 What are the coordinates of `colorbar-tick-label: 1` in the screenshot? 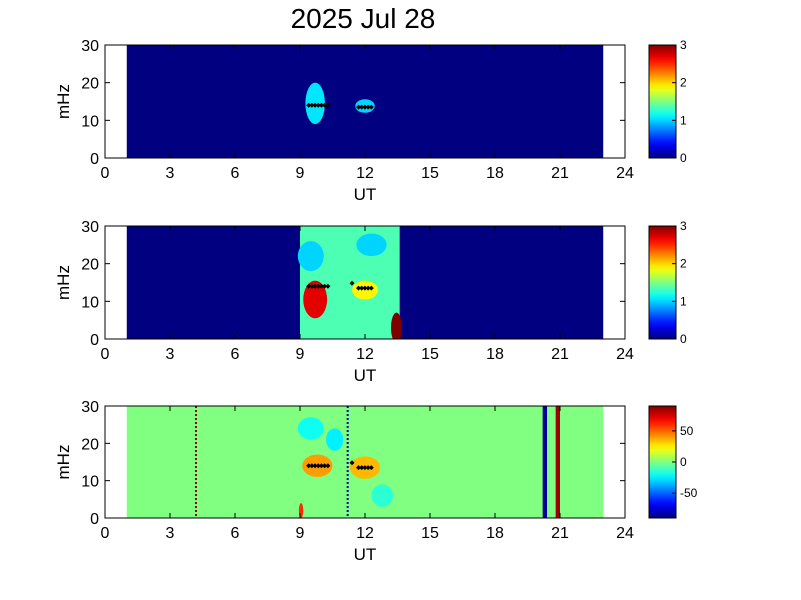 It's located at (683, 301).